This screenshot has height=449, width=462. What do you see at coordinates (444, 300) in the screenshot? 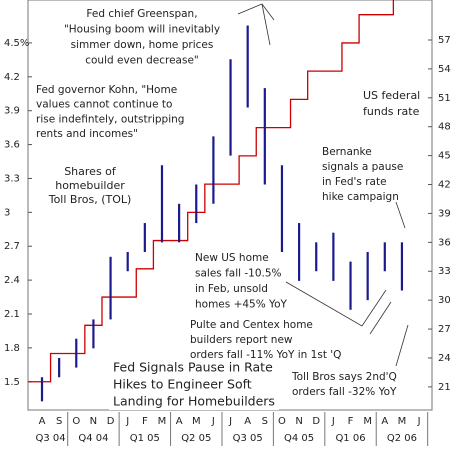
I see `y2-tick-label: 30` at bounding box center [444, 300].